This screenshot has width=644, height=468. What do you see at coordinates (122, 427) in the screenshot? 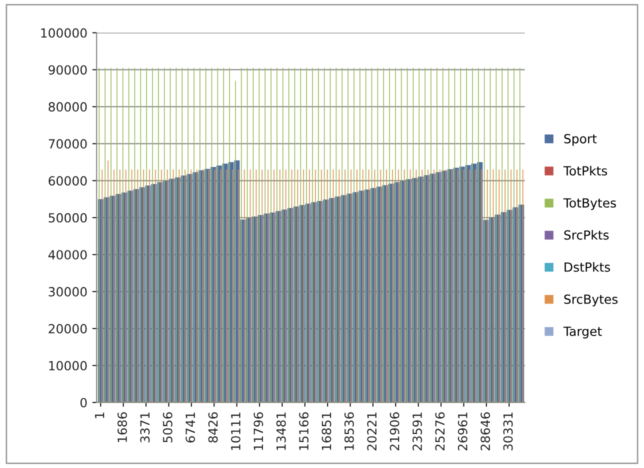
I see `x-tick-label: 1686` at bounding box center [122, 427].